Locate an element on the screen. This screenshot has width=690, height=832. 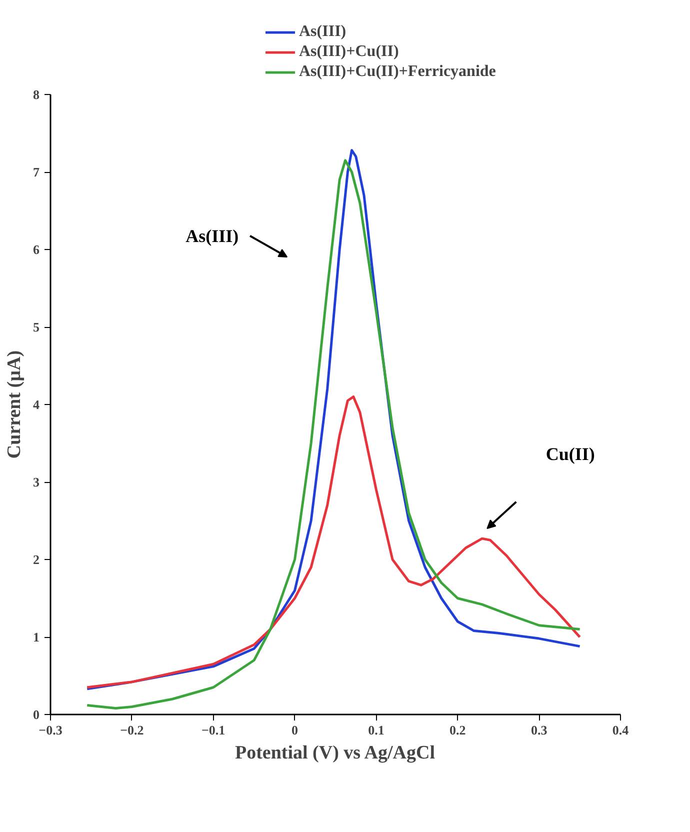
y-tick-label: 8 is located at coordinates (36, 94).